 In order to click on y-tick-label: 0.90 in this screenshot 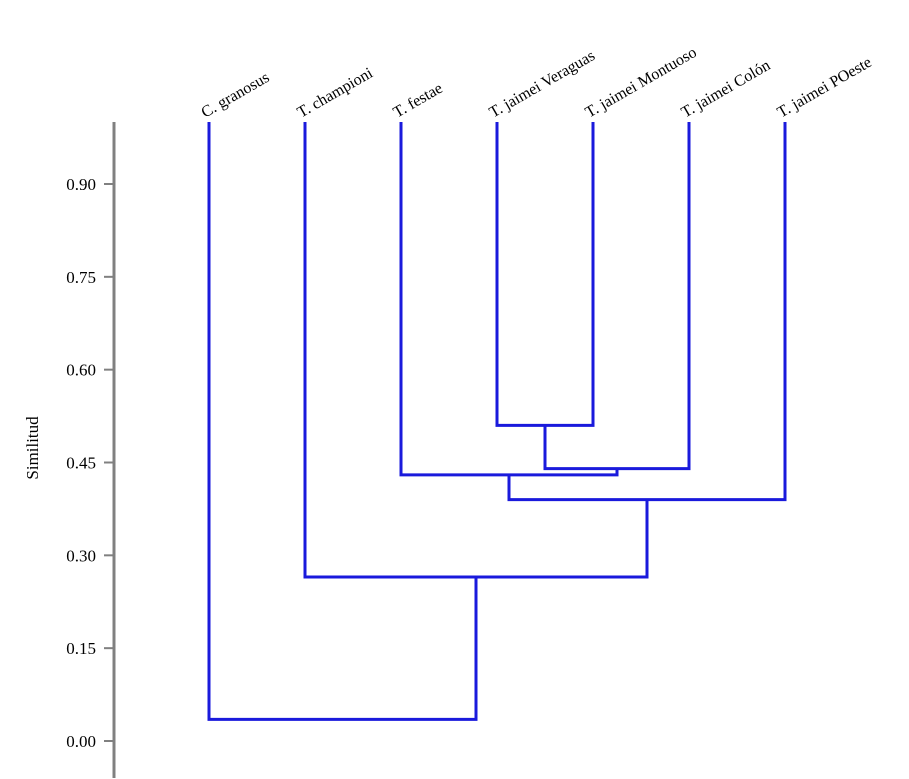, I will do `click(81, 184)`.